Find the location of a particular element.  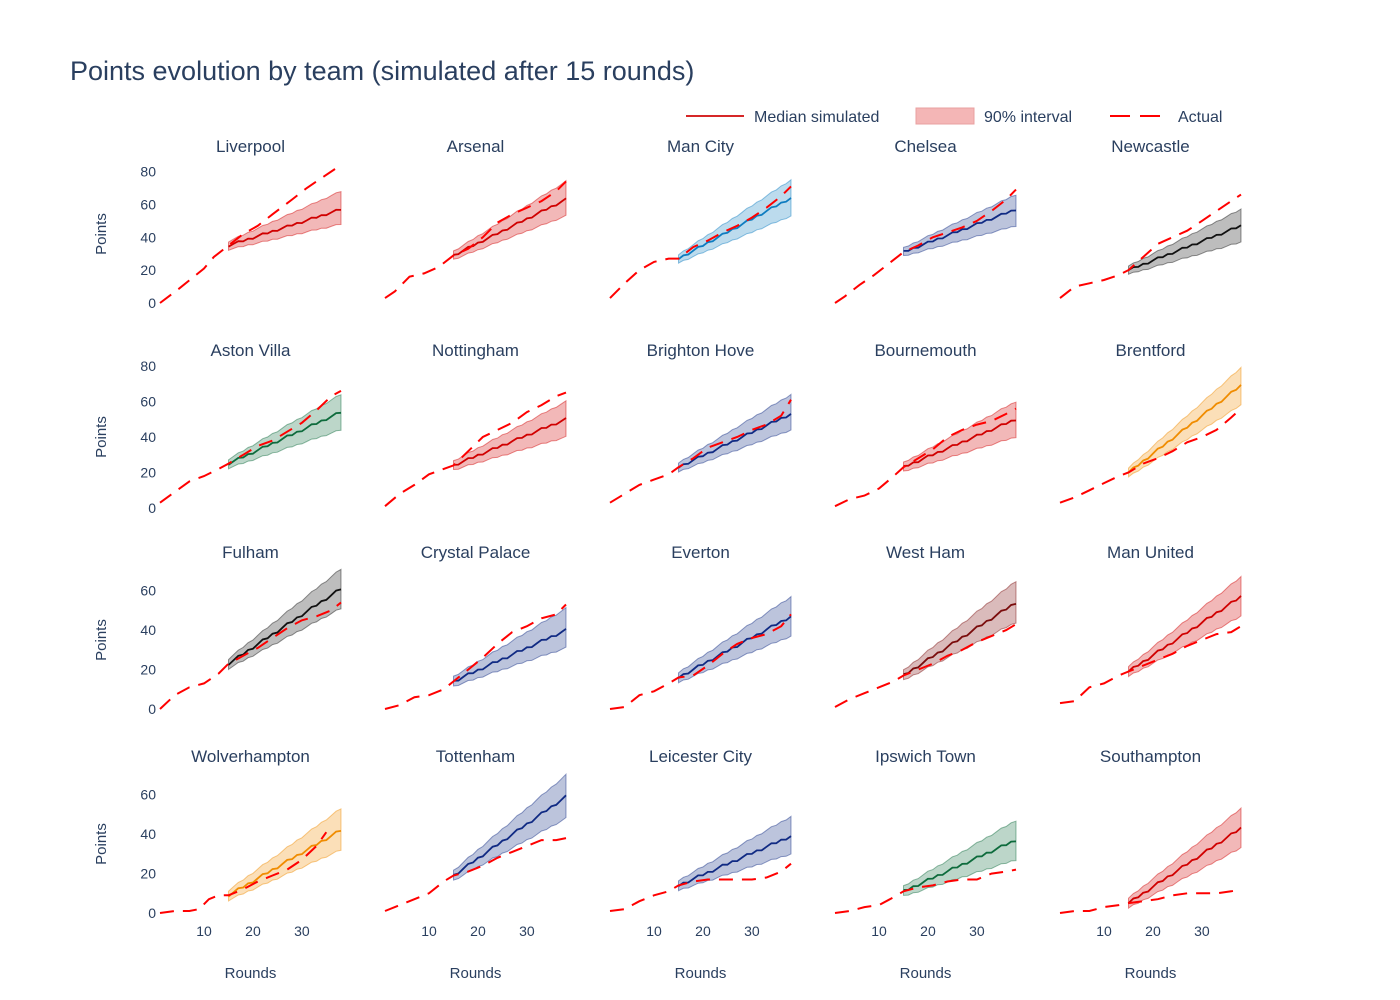

panel-bournemouth: Bournemouth is located at coordinates (925, 424).